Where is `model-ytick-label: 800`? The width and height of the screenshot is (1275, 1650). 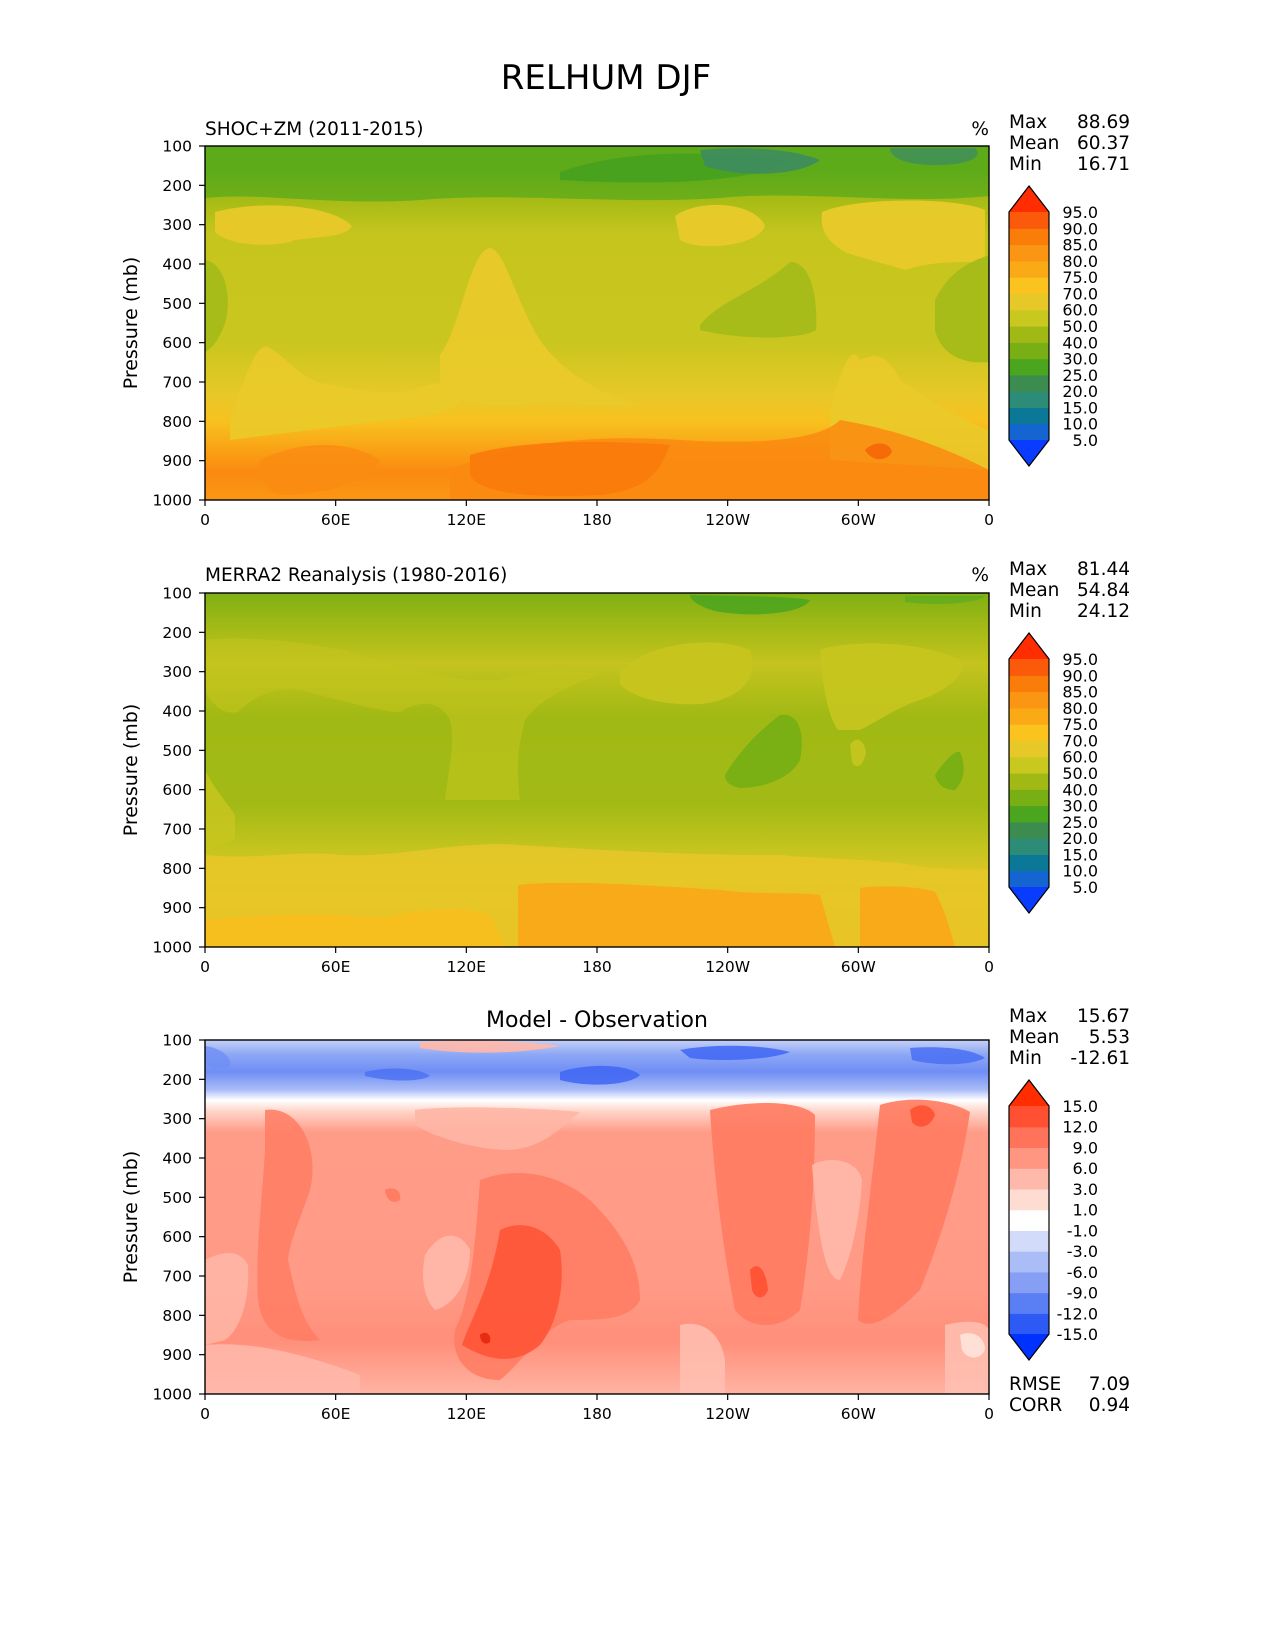
model-ytick-label: 800 is located at coordinates (177, 422).